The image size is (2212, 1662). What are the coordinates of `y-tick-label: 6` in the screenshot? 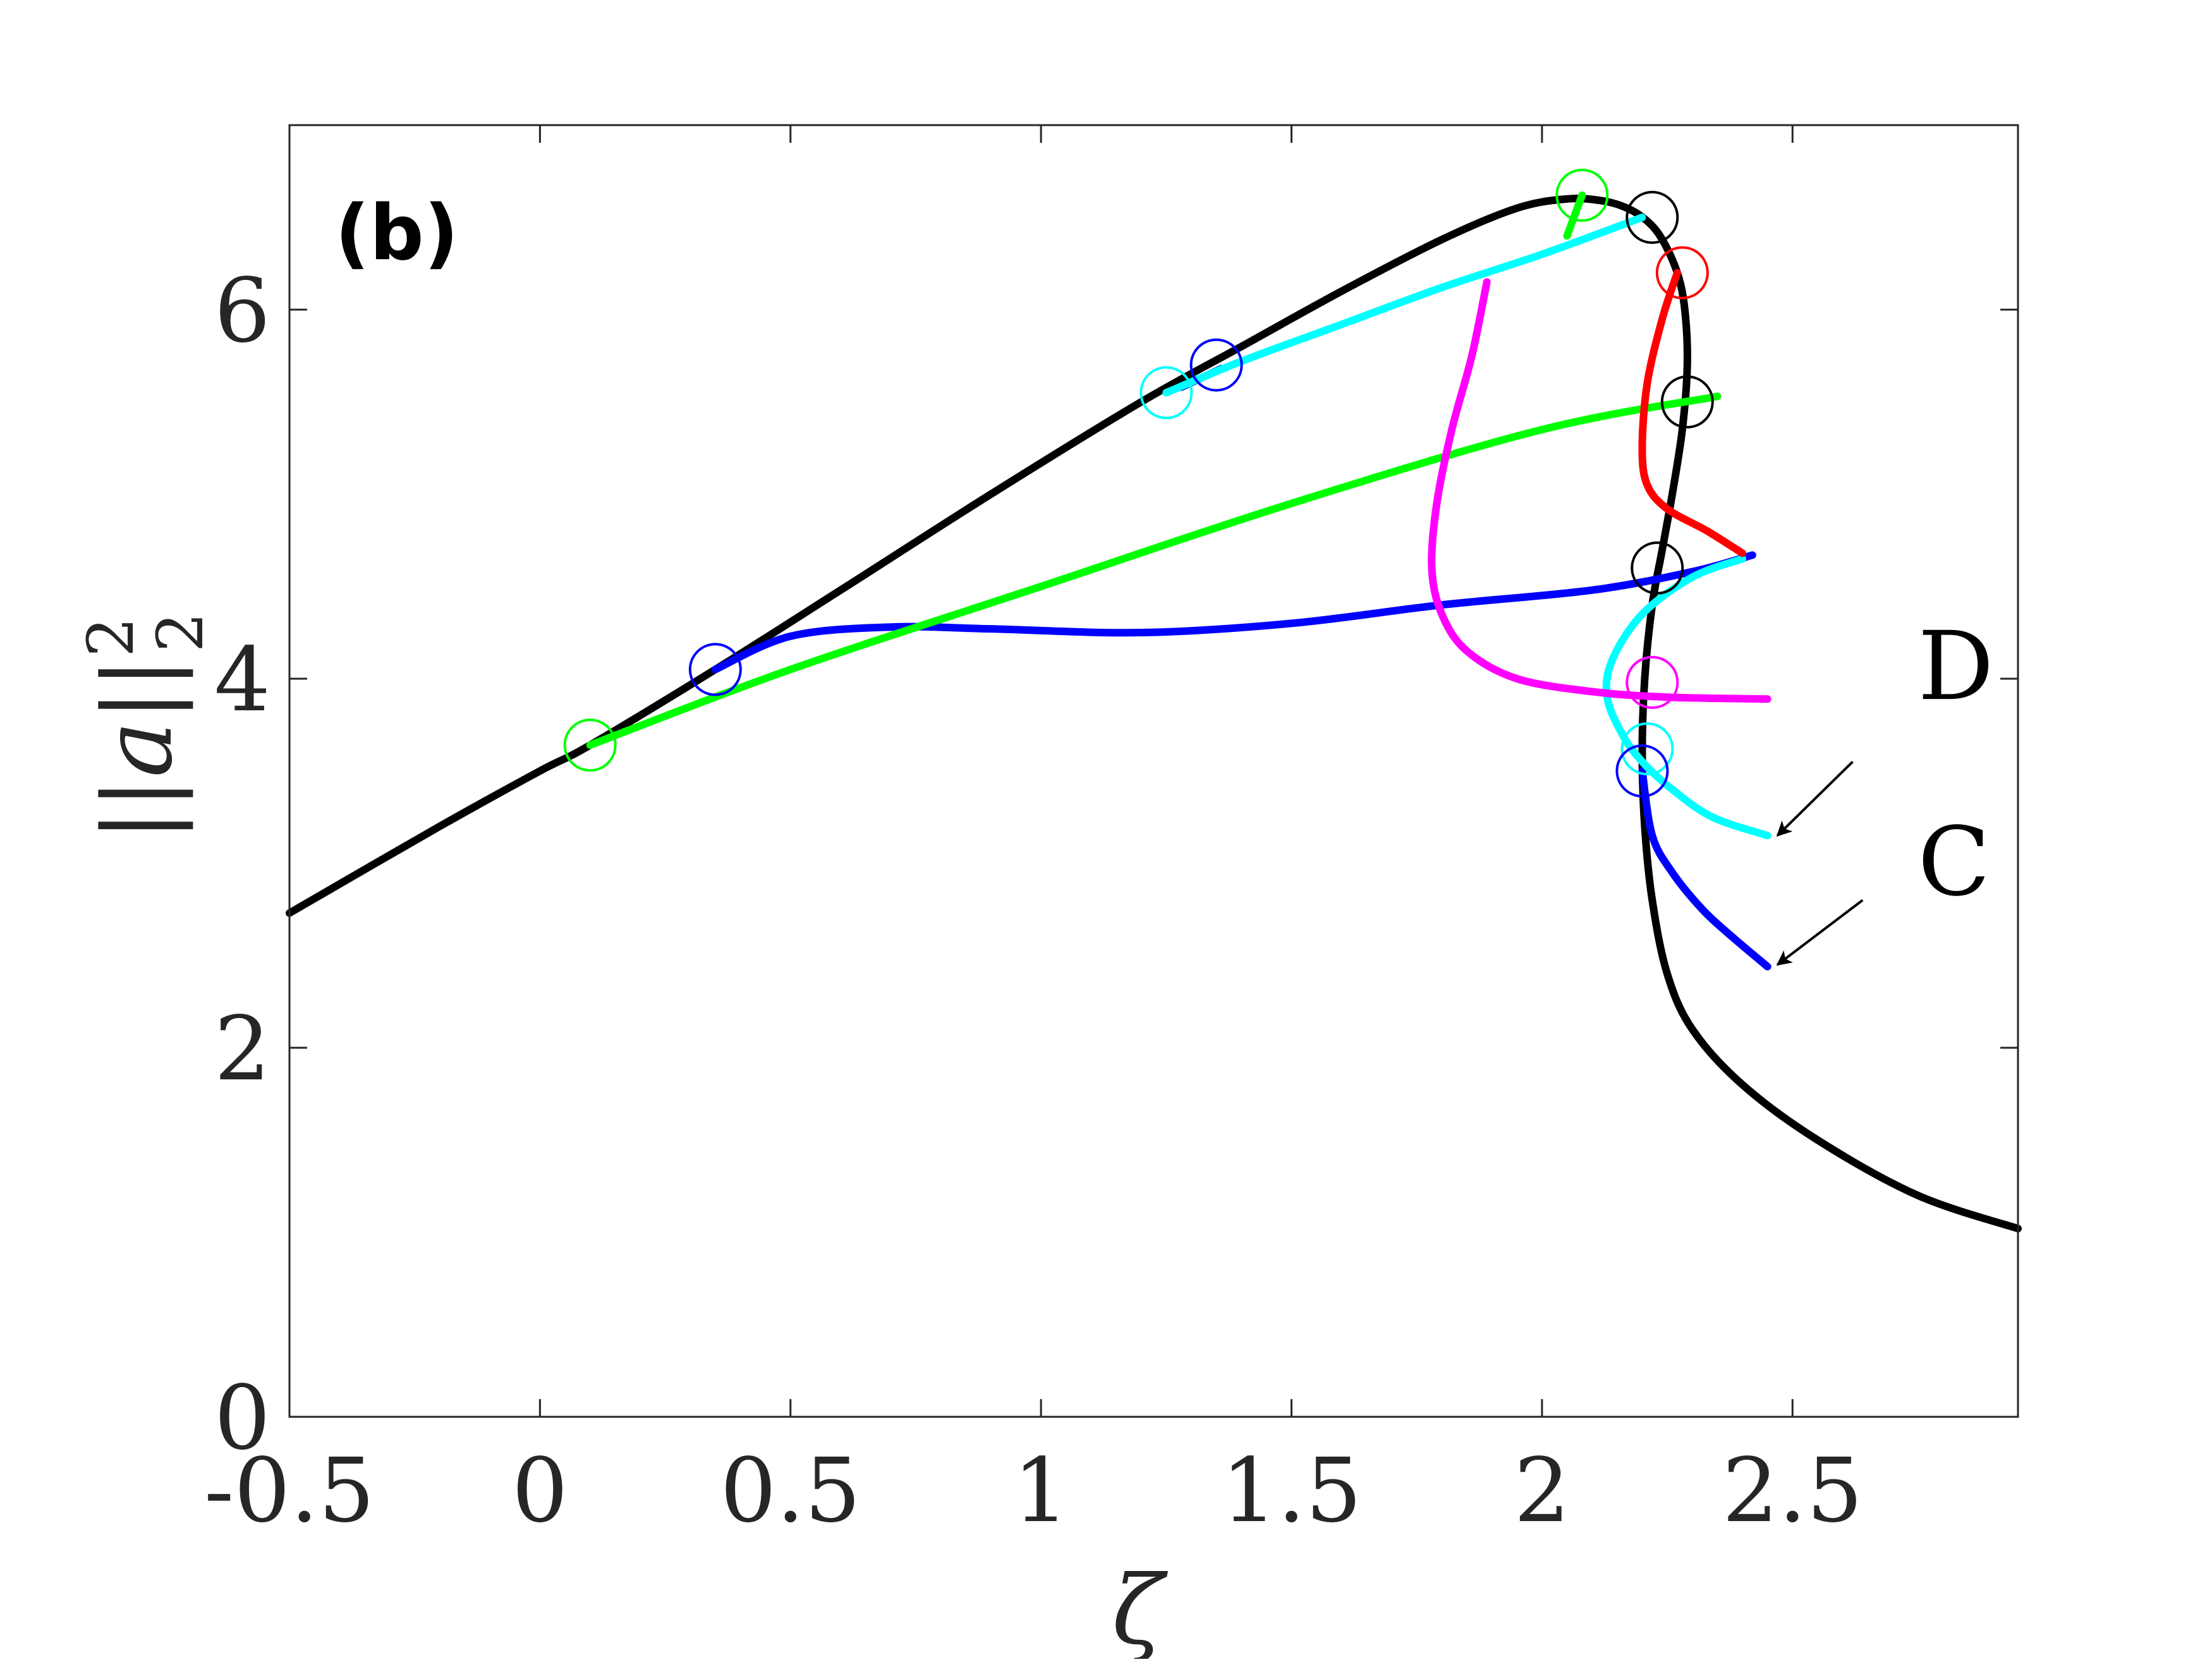 It's located at (242, 311).